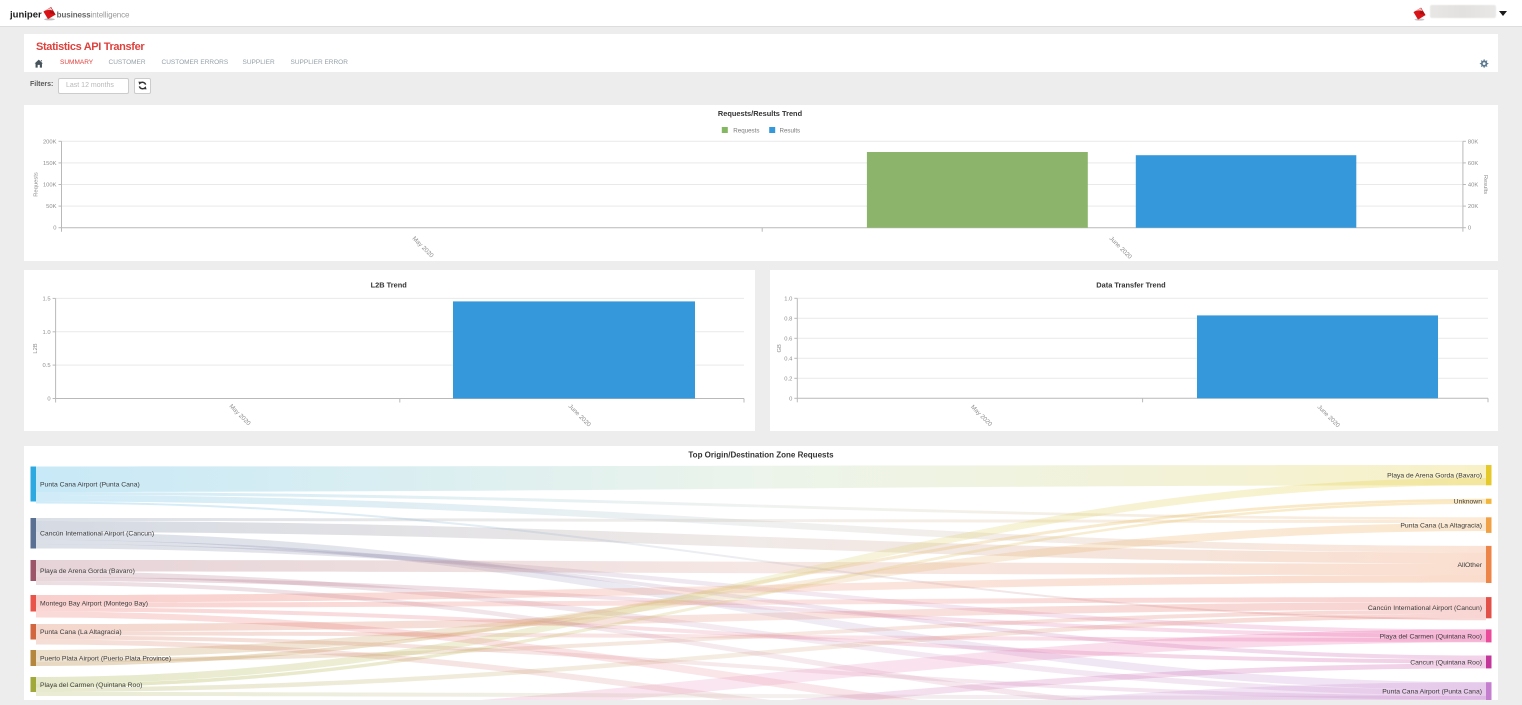  Describe the element at coordinates (1473, 207) in the screenshot. I see `svg-text: 20K` at that location.